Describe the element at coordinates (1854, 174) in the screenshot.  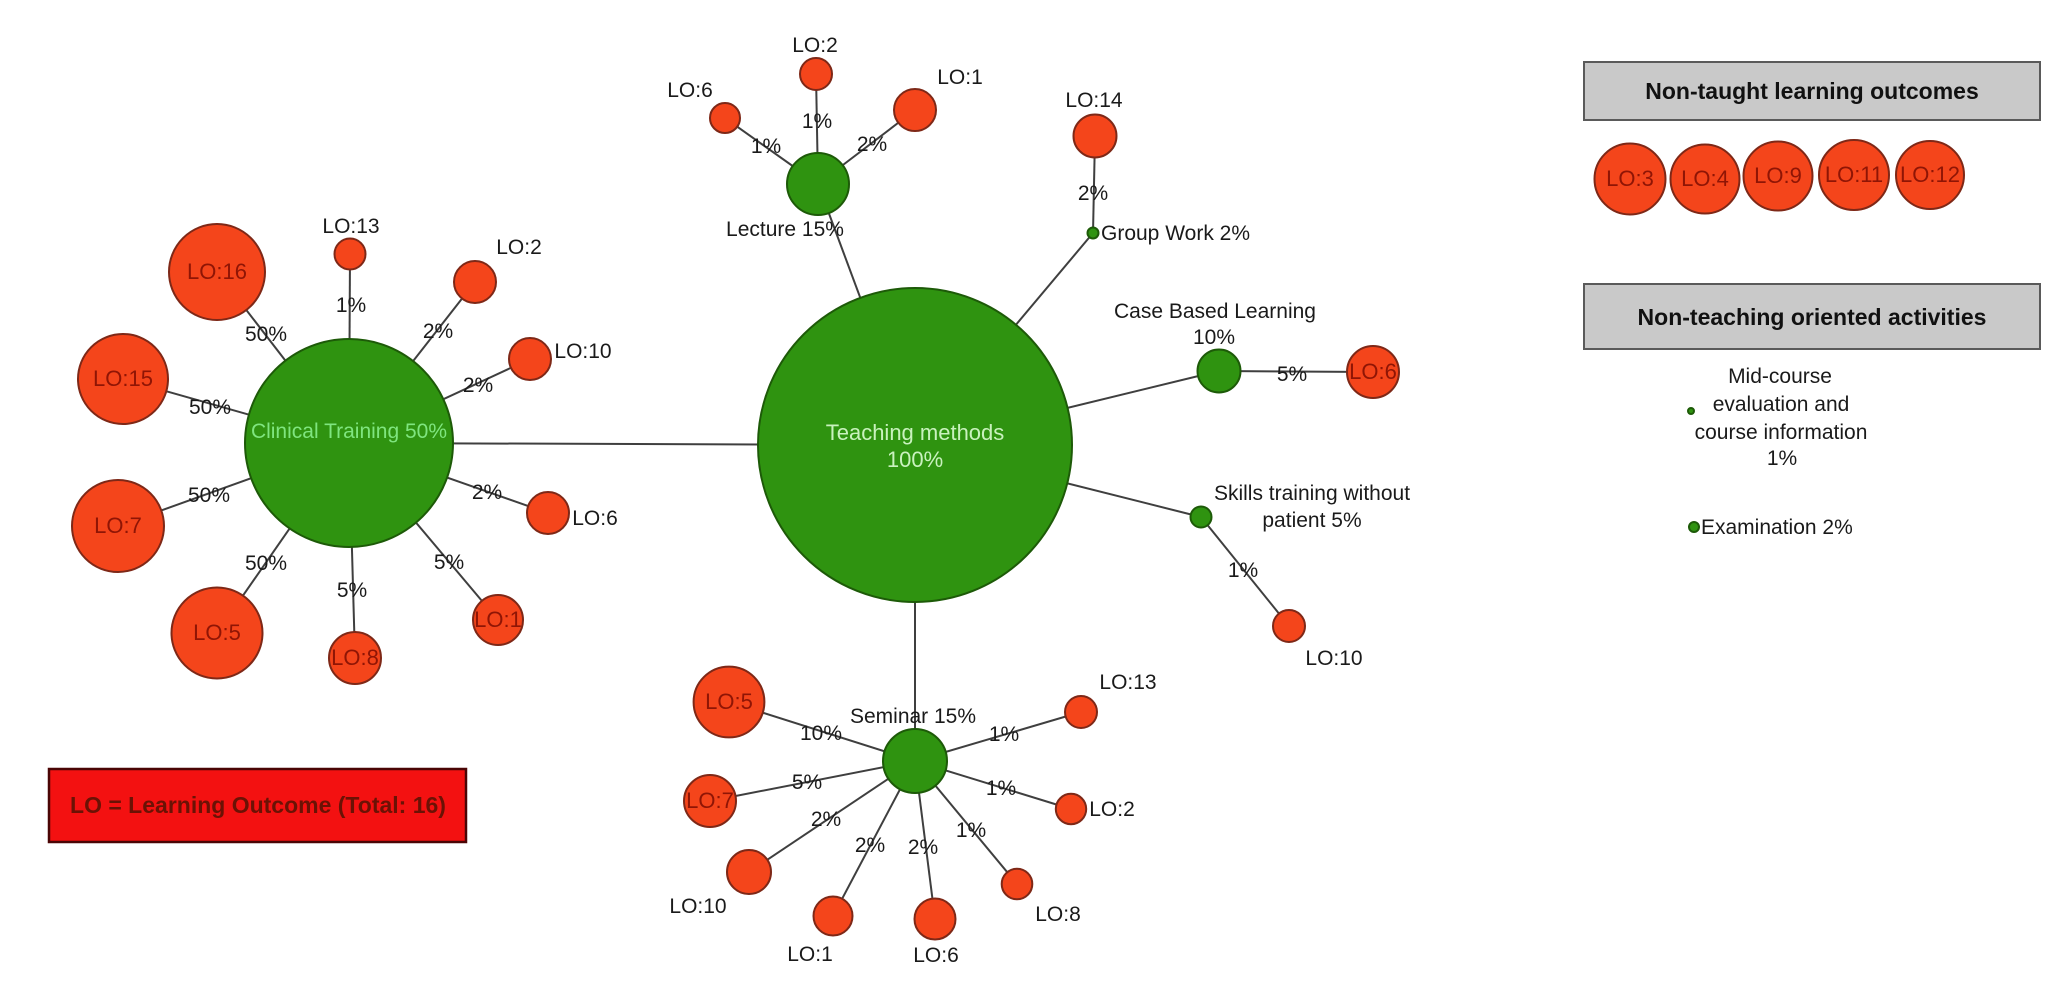
I see `svg-text: LO:11` at that location.